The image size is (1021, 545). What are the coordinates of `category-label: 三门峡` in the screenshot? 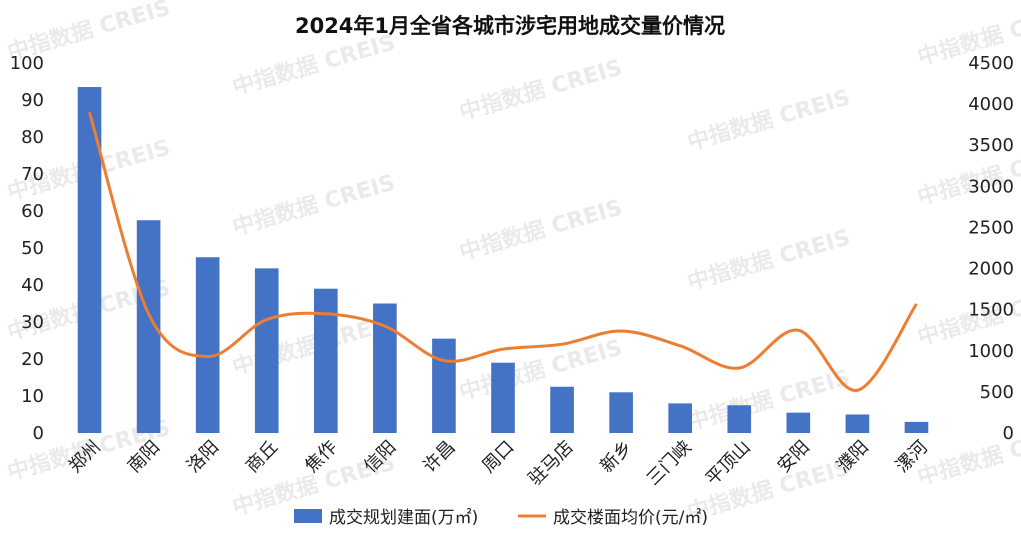 It's located at (669, 463).